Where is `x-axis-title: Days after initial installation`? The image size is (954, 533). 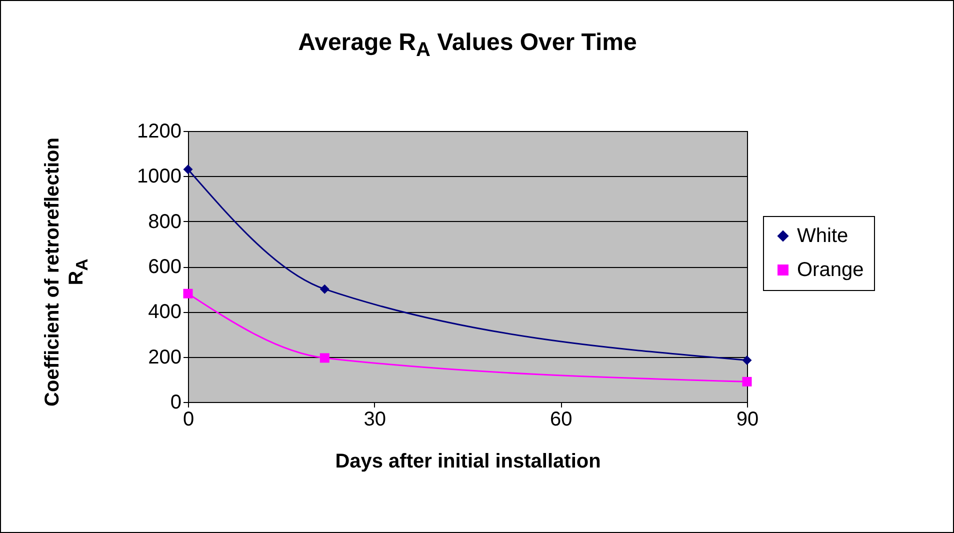 x-axis-title: Days after initial installation is located at coordinates (468, 461).